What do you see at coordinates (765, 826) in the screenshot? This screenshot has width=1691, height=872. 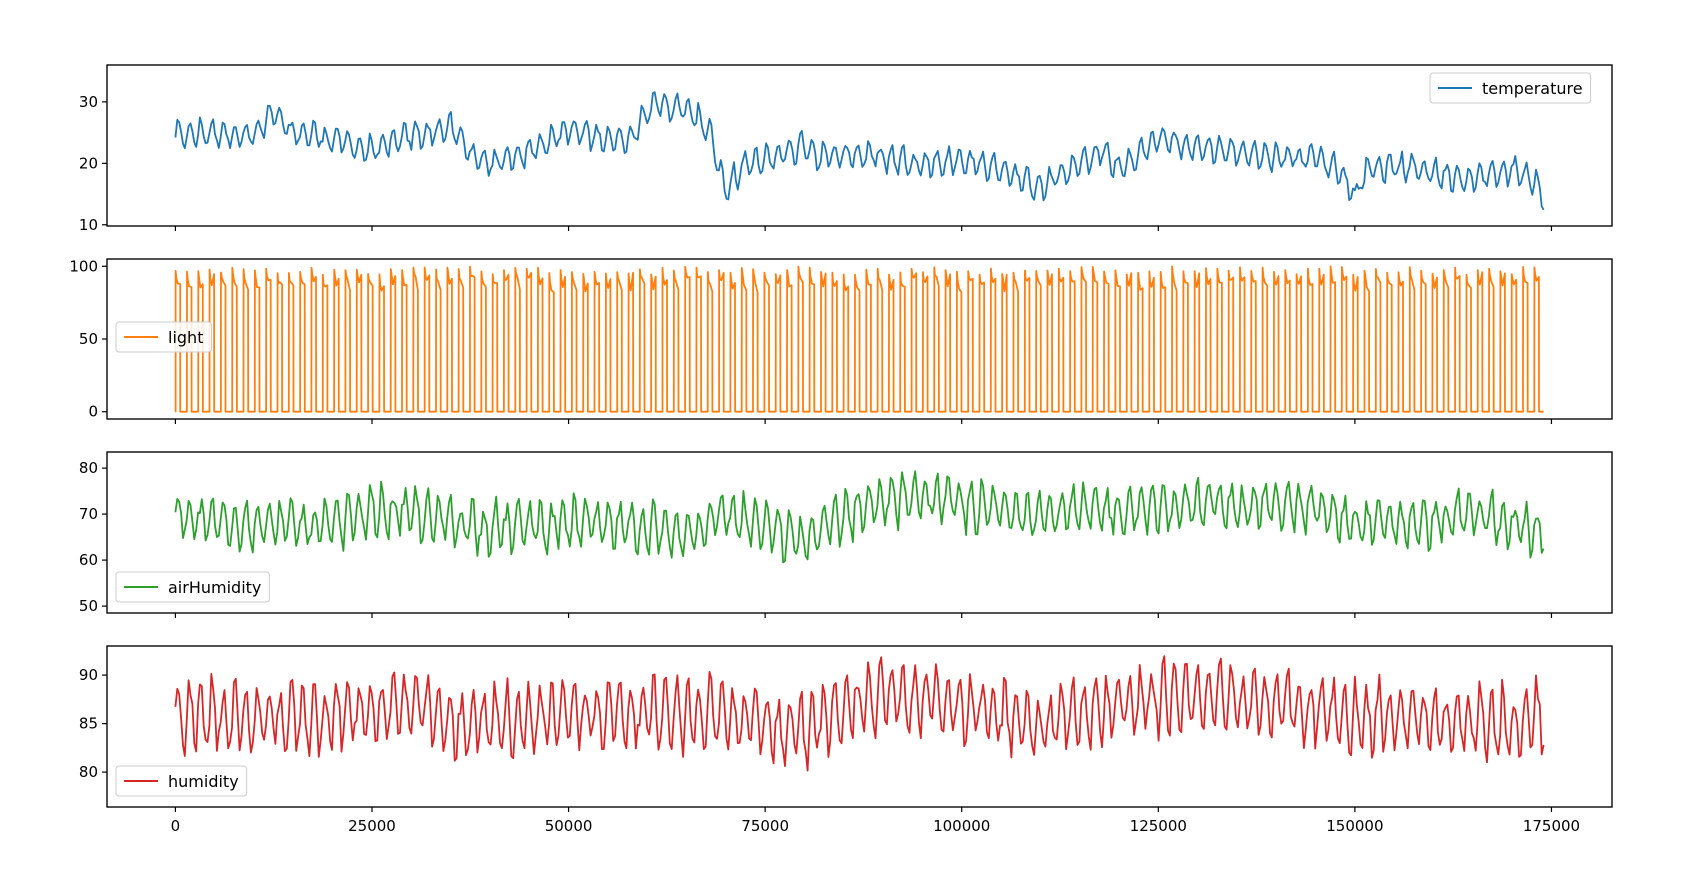 I see `x-tick-label: 75000` at bounding box center [765, 826].